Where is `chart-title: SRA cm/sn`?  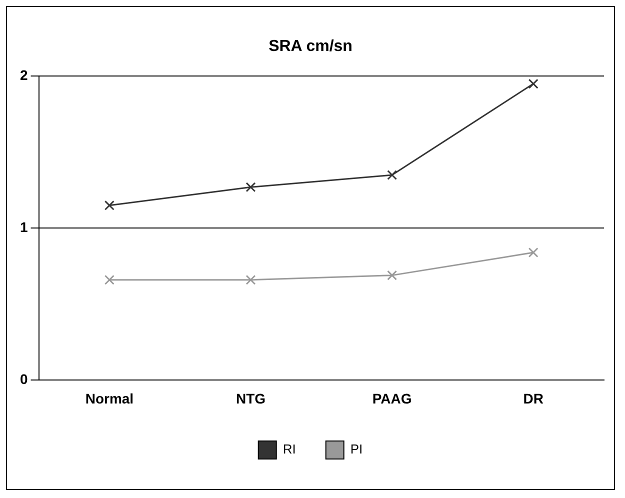
chart-title: SRA cm/sn is located at coordinates (310, 47).